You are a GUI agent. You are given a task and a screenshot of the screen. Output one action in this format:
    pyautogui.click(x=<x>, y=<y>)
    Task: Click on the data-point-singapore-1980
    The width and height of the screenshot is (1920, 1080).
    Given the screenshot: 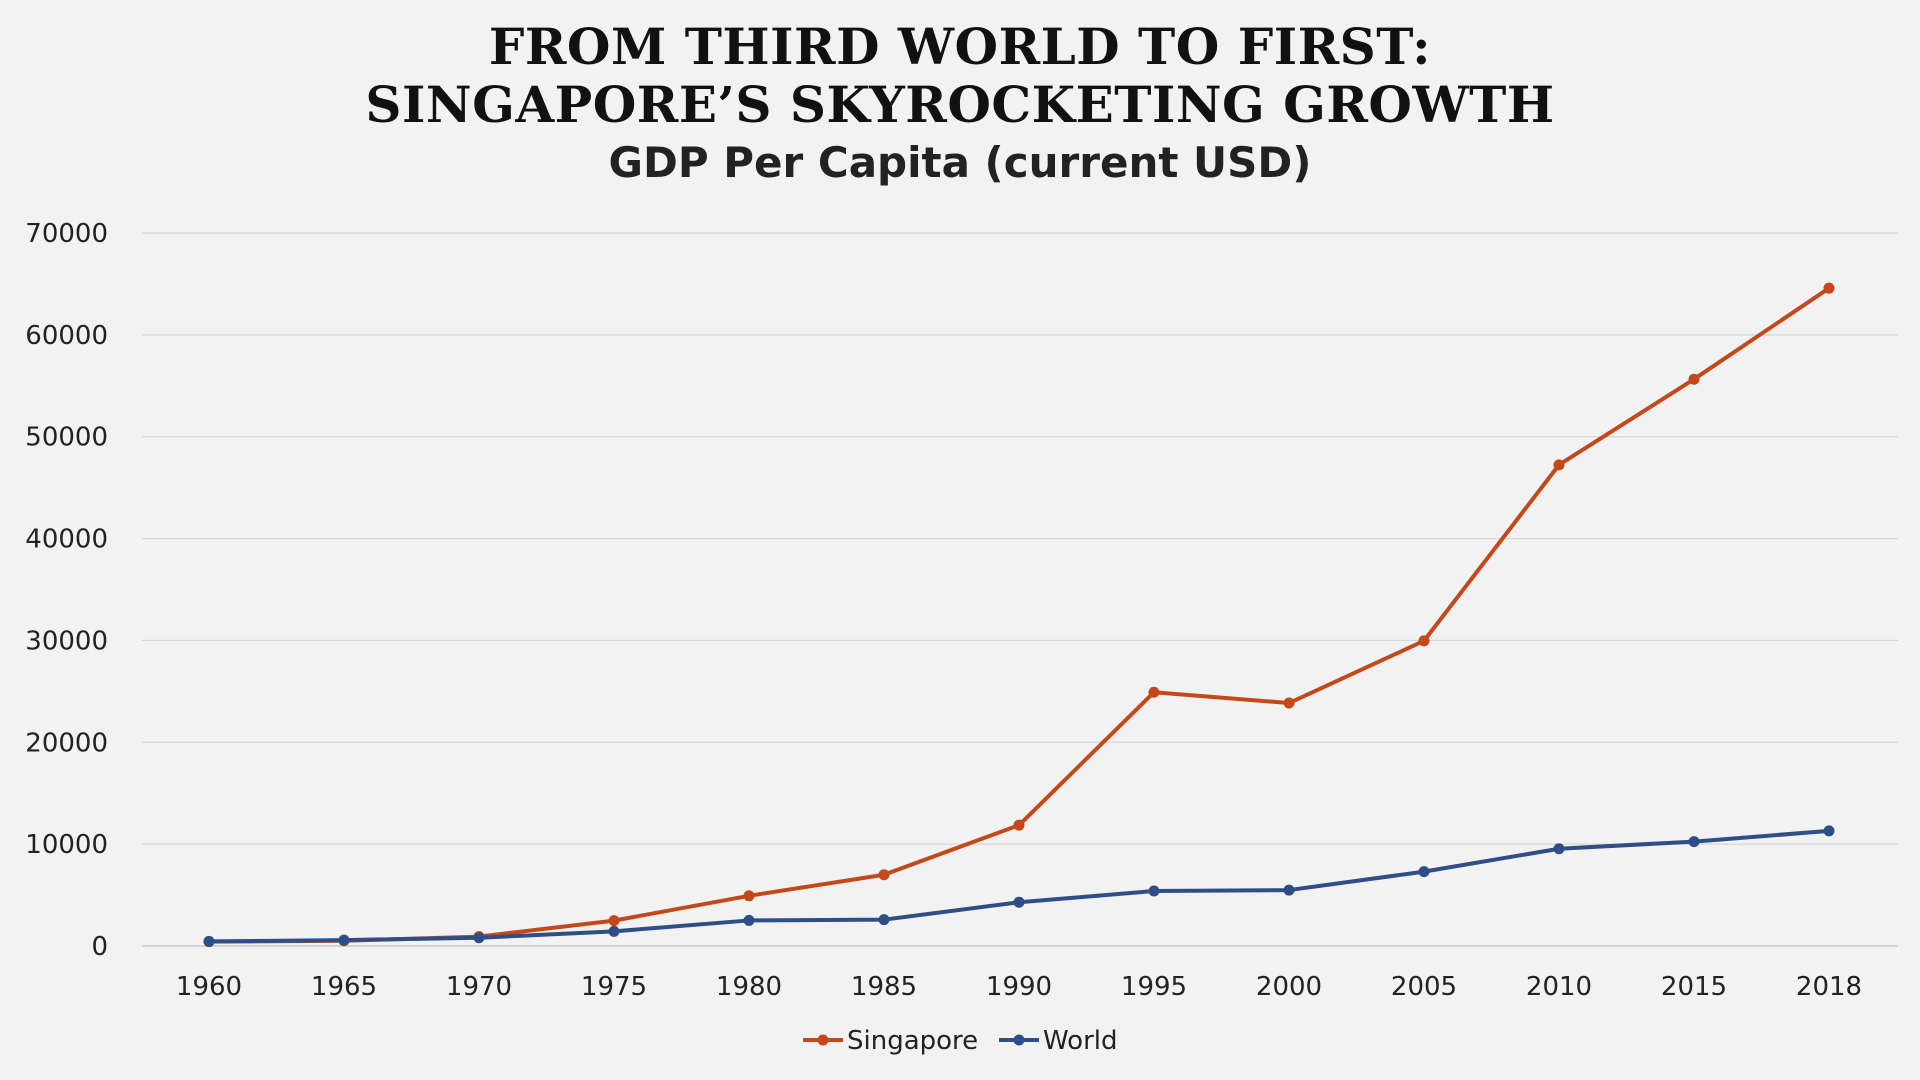 What is the action you would take?
    pyautogui.click(x=749, y=896)
    